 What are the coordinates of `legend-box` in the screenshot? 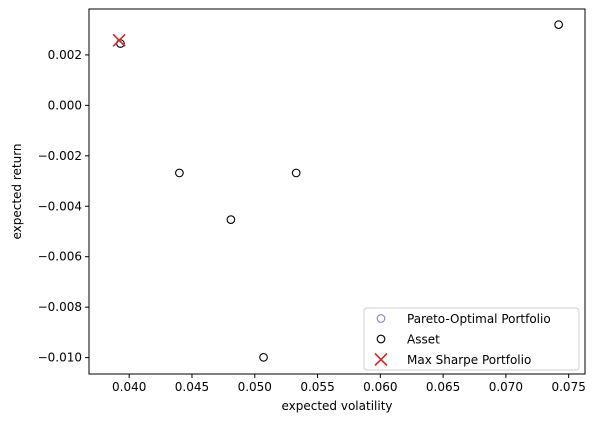 It's located at (471, 339).